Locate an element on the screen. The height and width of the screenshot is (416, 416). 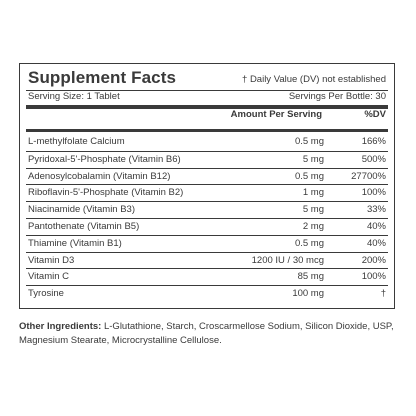
servings-per-bottle: Servings Per Bottle: 30 is located at coordinates (337, 96).